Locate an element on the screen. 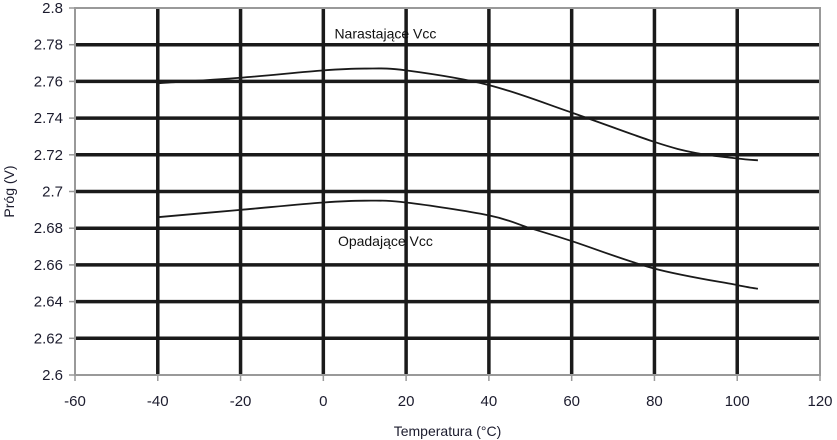 The width and height of the screenshot is (837, 440). y-axis-label: Próg (V) is located at coordinates (9, 191).